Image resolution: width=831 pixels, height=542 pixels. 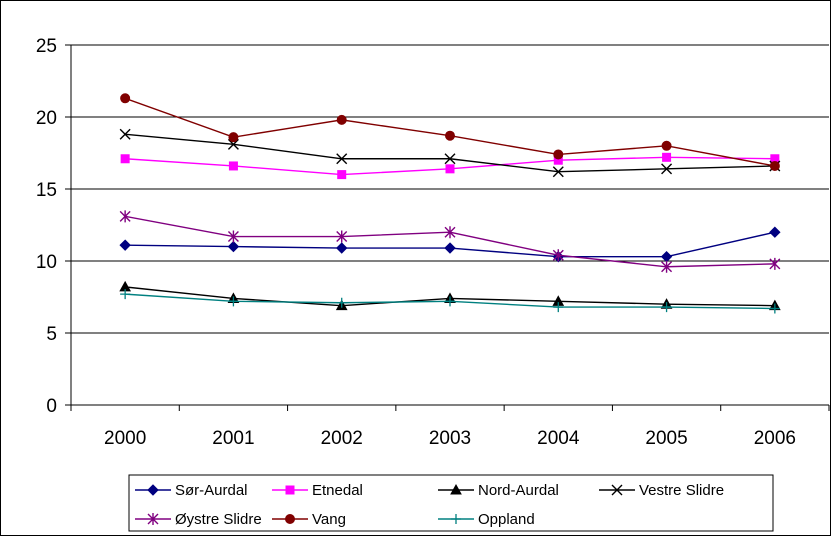 I want to click on series-line, so click(x=450, y=241).